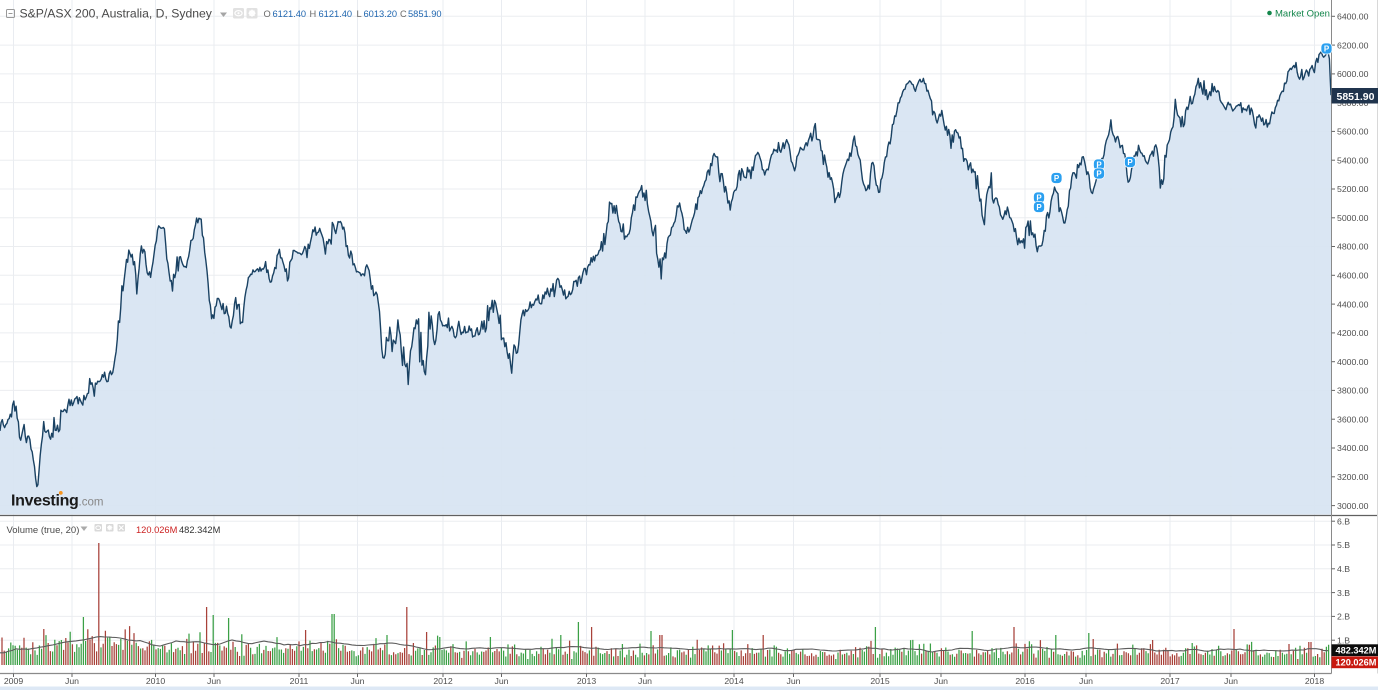 Image resolution: width=1378 pixels, height=690 pixels. I want to click on svg-text: 5.B, so click(1343, 545).